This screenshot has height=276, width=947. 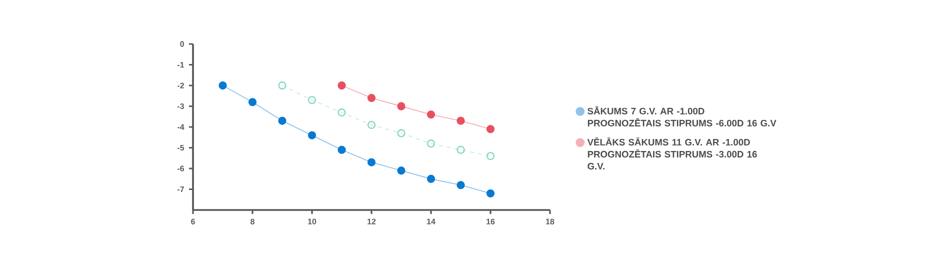 What do you see at coordinates (180, 106) in the screenshot?
I see `y-tick-label: -3` at bounding box center [180, 106].